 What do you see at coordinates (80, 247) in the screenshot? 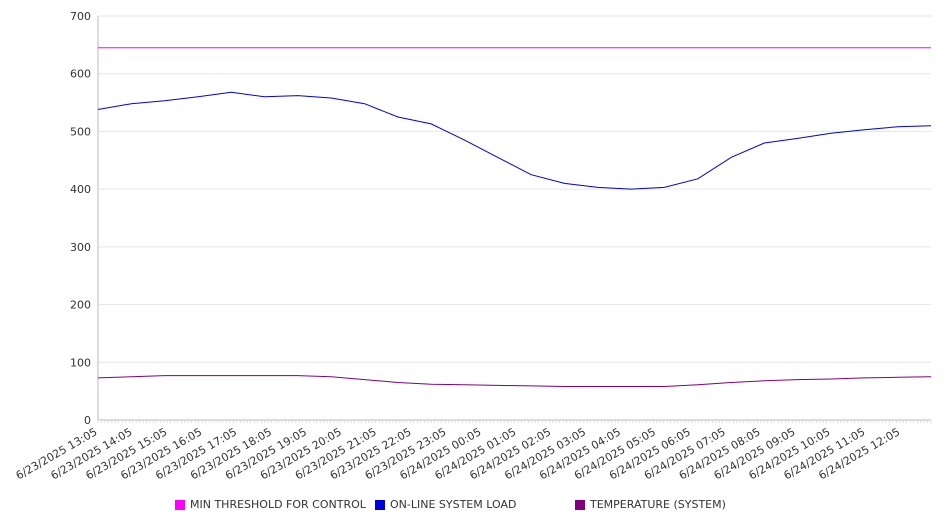
I see `y-tick-label: 300` at bounding box center [80, 247].